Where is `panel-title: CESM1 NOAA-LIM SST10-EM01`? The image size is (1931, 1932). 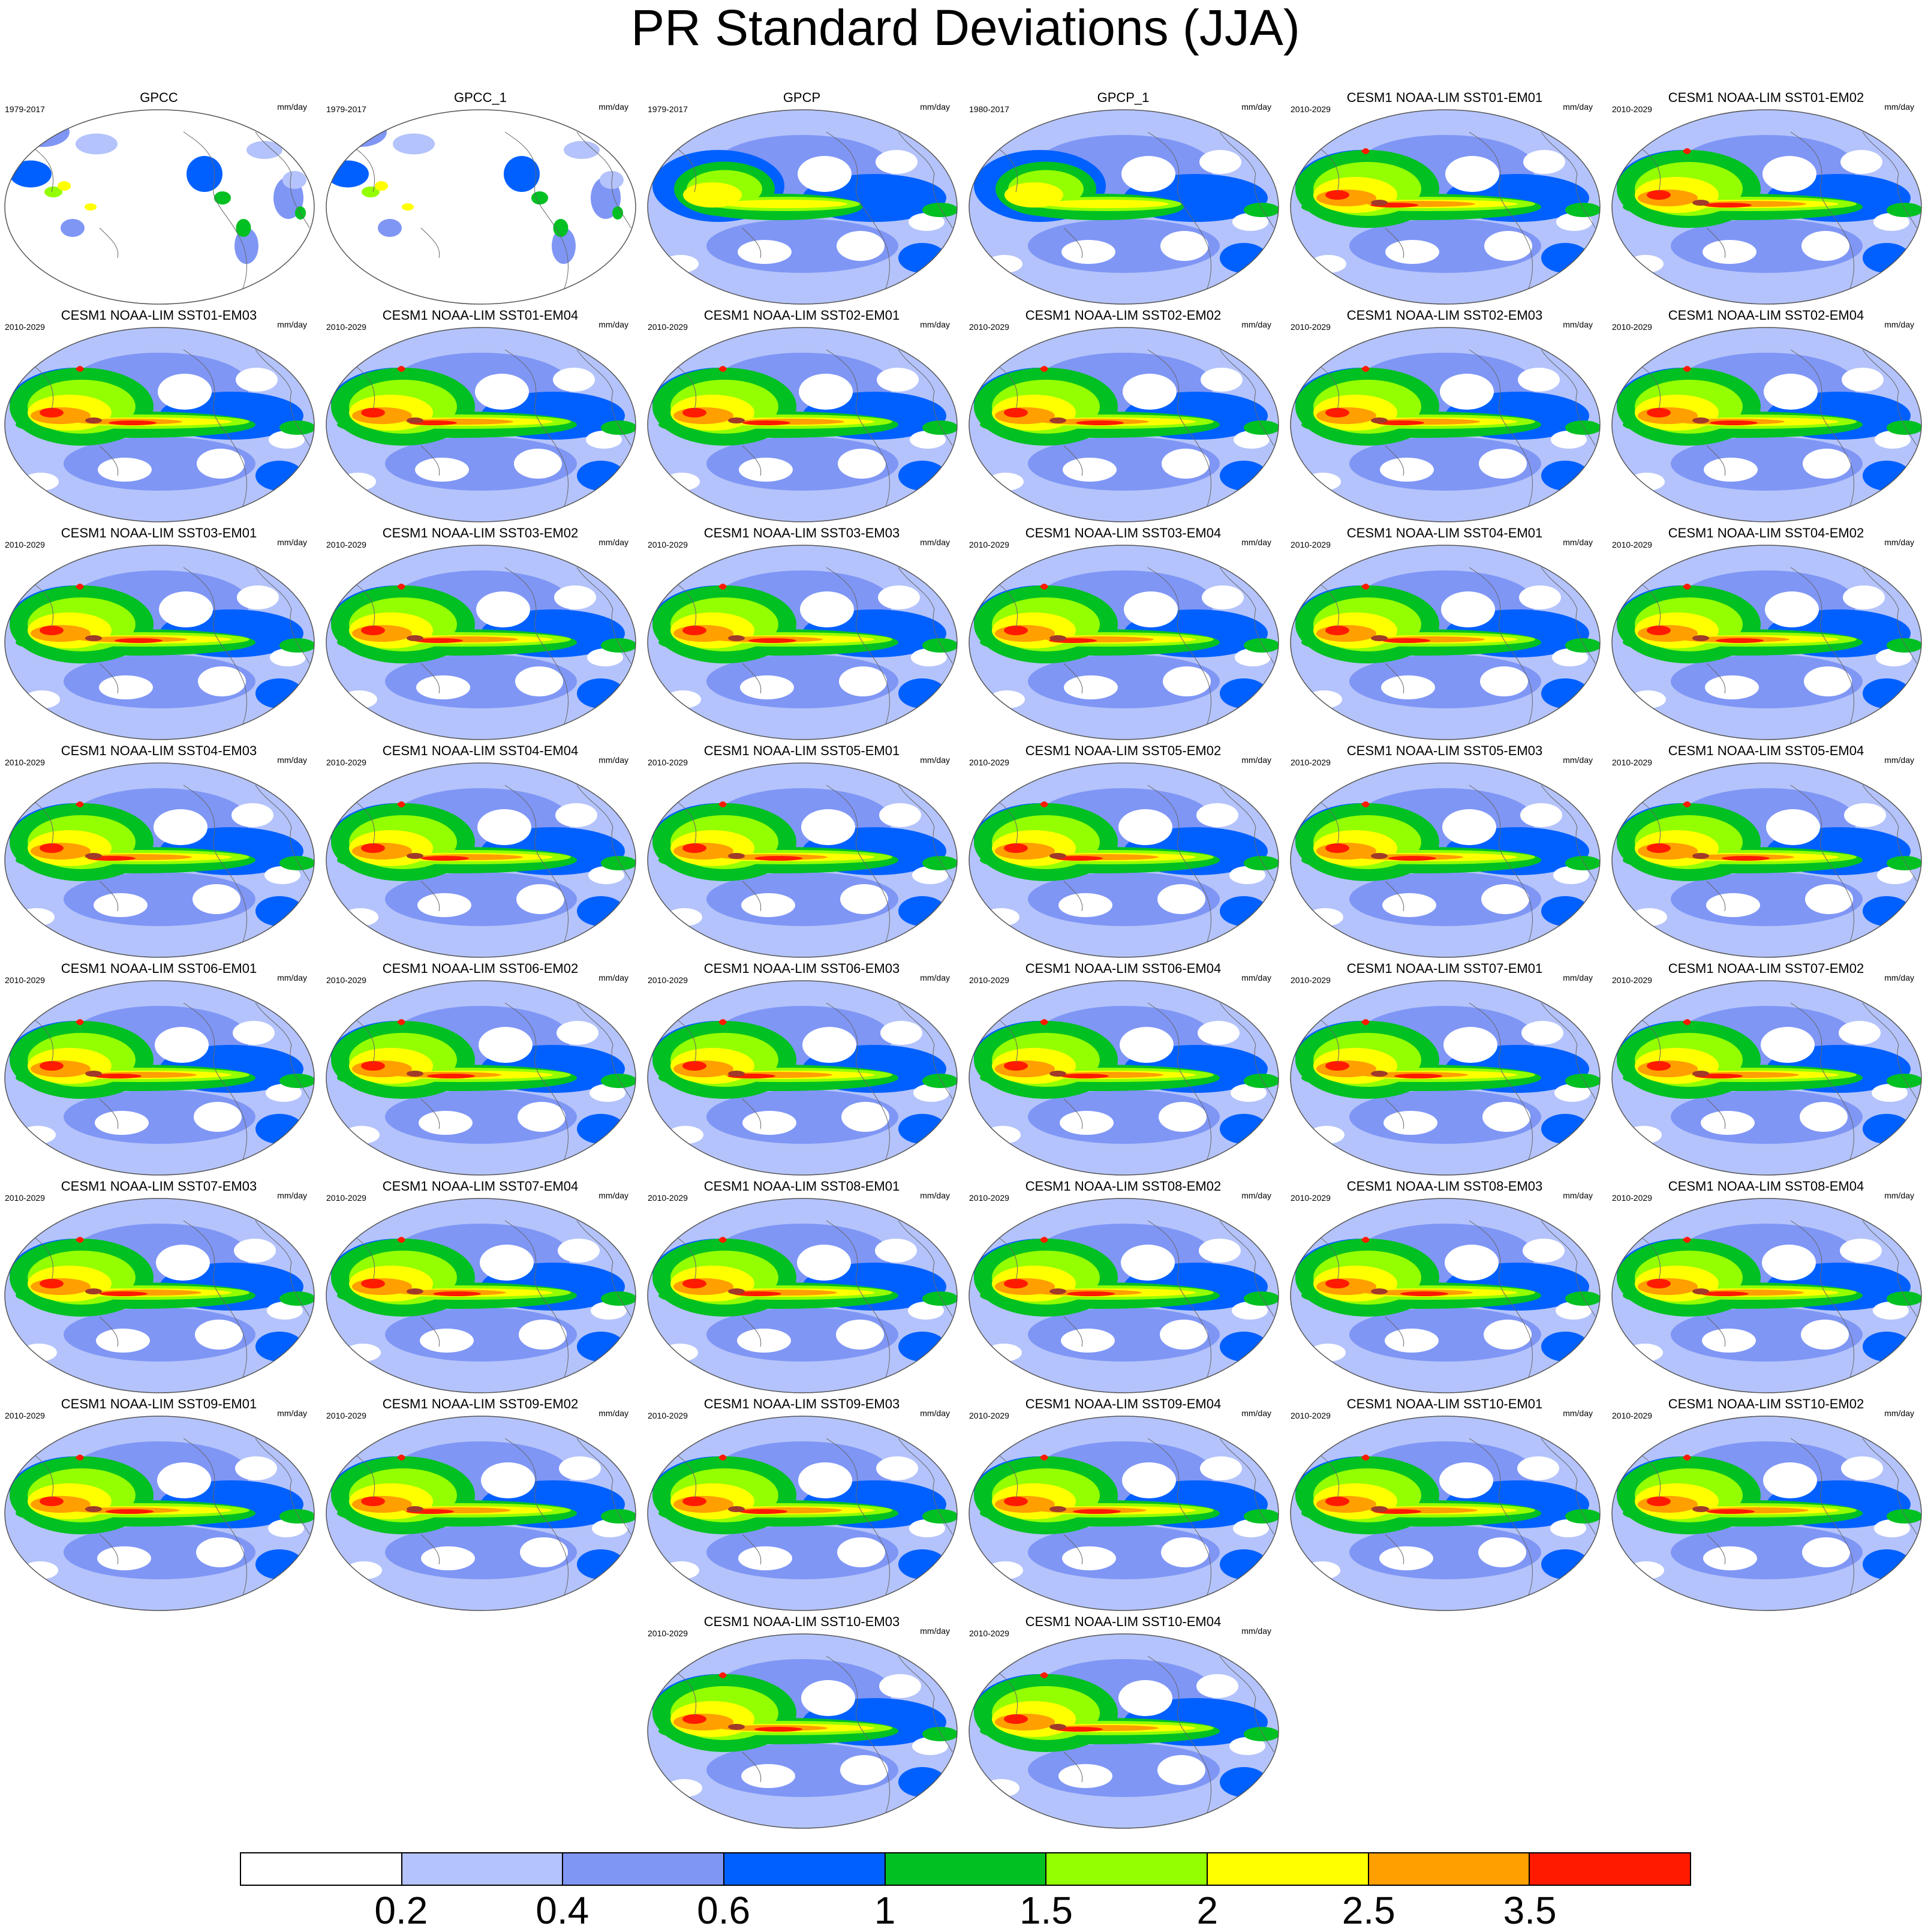 panel-title: CESM1 NOAA-LIM SST10-EM01 is located at coordinates (1444, 1403).